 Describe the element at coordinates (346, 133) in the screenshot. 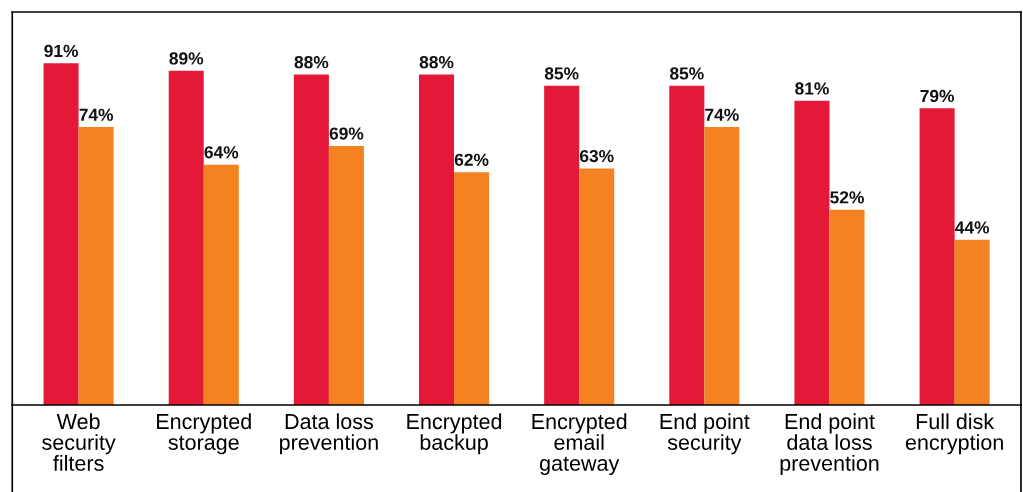

I see `data-label: 69%` at that location.